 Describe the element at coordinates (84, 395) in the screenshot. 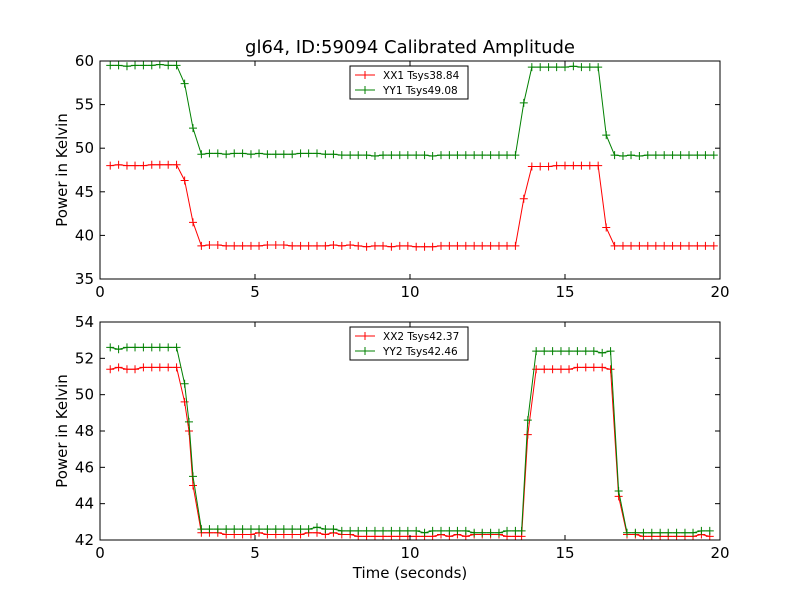

I see `plot2-y-tick-label: 50` at that location.